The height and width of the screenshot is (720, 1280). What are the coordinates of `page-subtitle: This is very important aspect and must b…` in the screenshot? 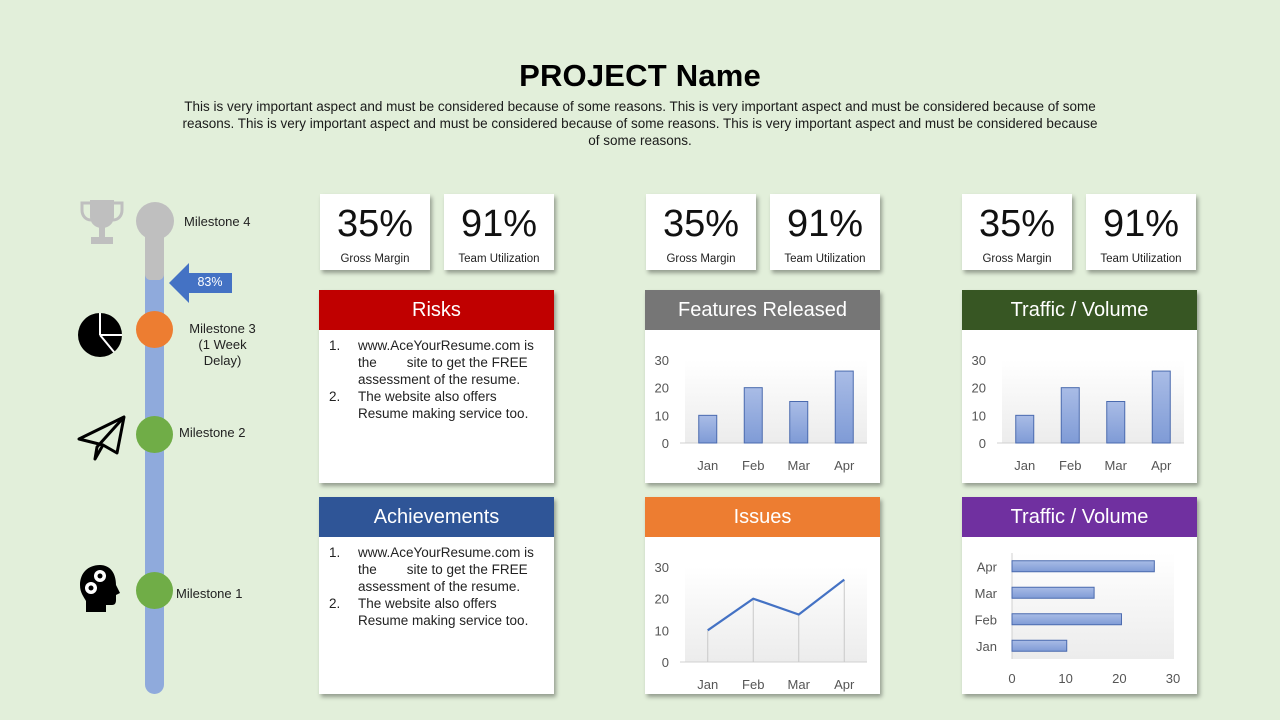 It's located at (640, 123).